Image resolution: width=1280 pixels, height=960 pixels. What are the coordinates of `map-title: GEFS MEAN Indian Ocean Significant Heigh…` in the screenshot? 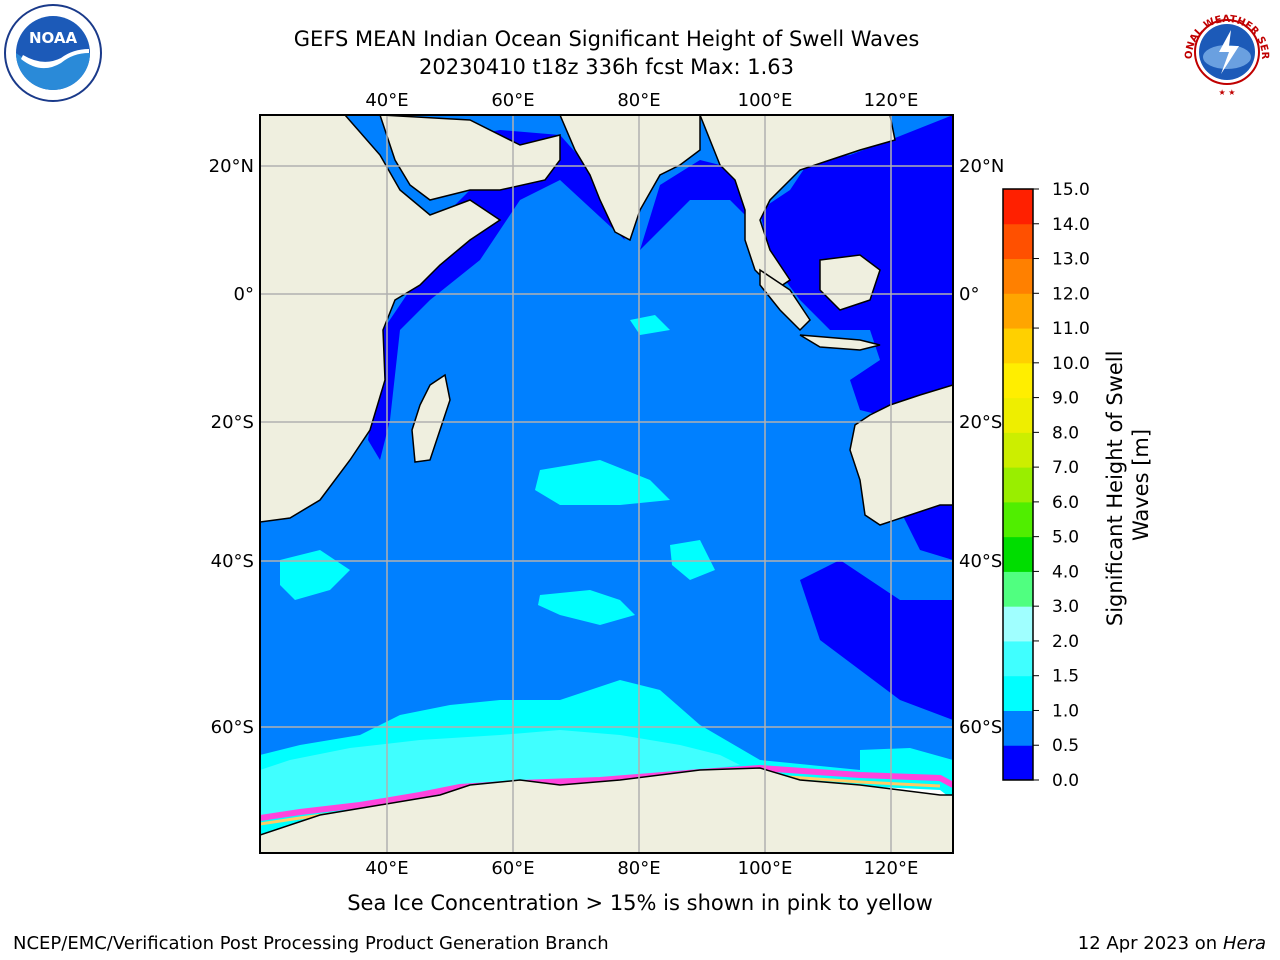 It's located at (606, 39).